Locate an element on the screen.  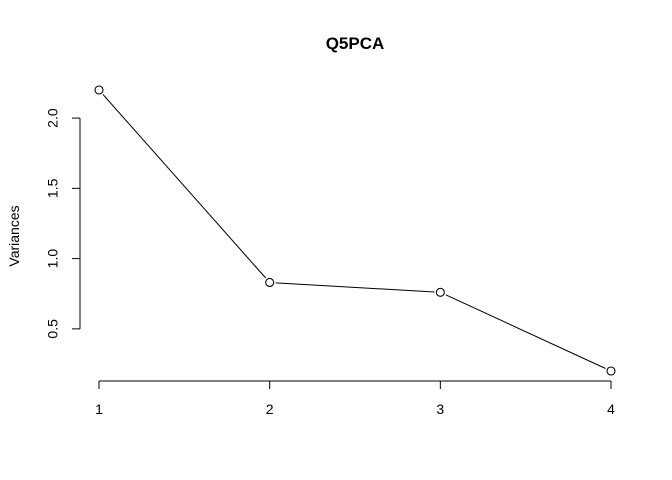
x-tick-label: 2 is located at coordinates (270, 409).